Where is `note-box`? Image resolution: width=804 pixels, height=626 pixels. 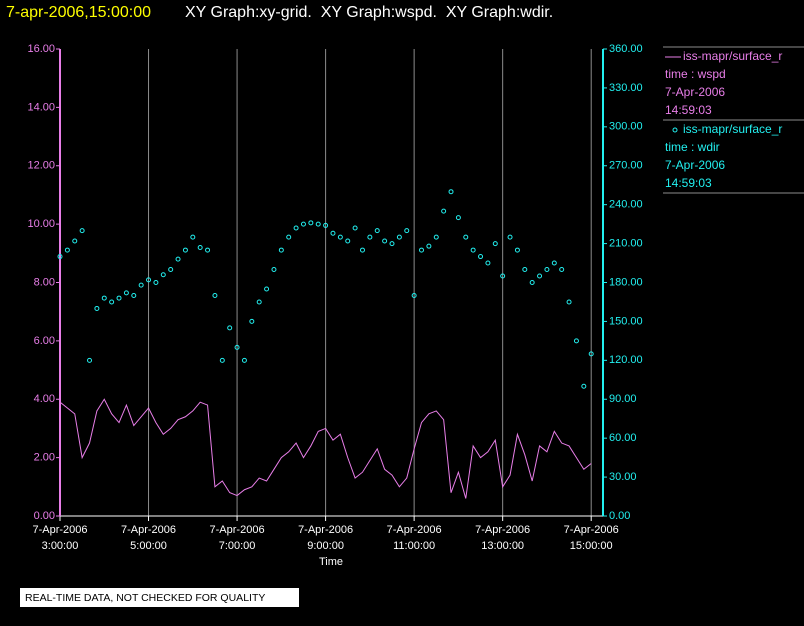 note-box is located at coordinates (159, 597).